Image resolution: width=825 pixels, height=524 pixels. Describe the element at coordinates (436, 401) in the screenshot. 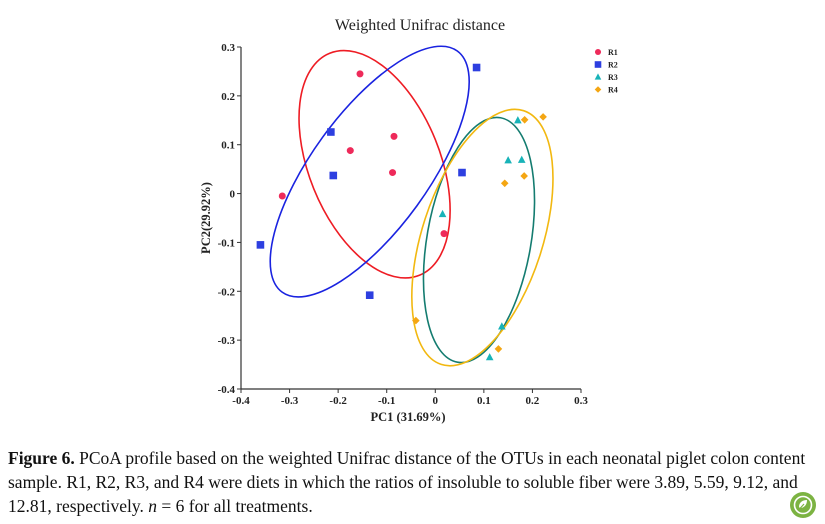

I see `x-tick-label: 0` at that location.